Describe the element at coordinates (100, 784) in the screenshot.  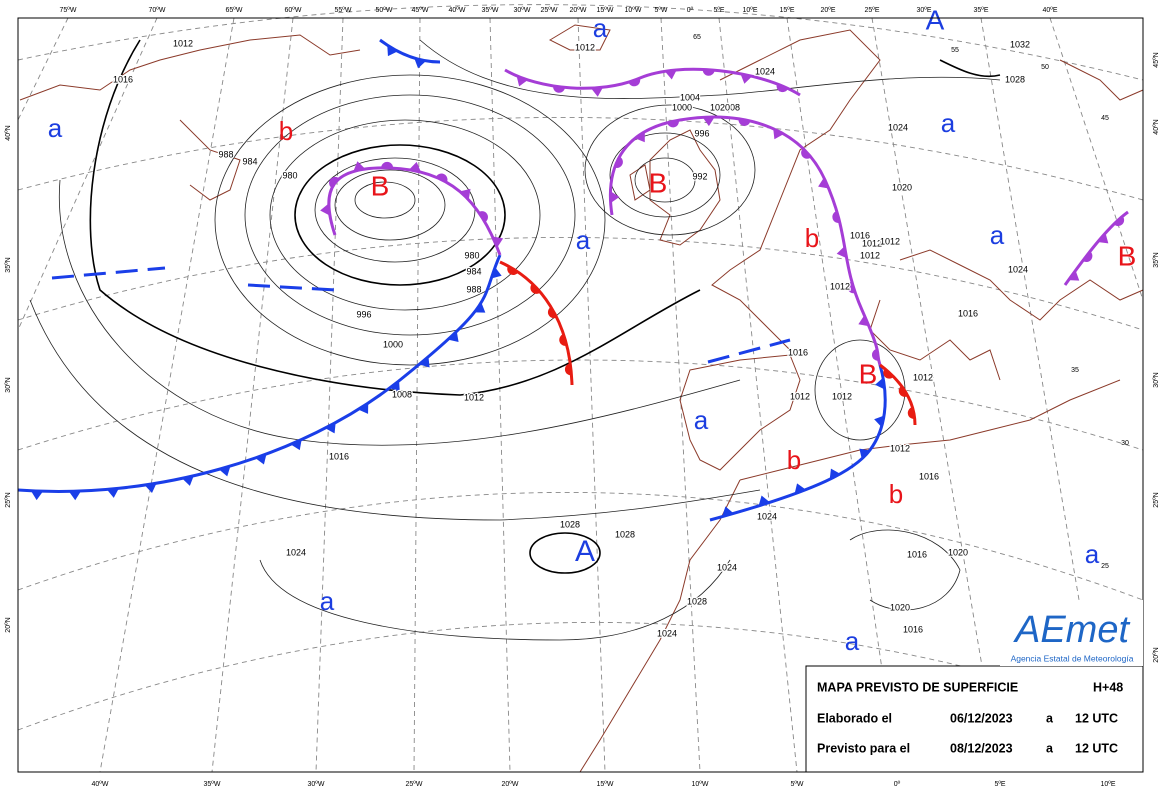
I see `bottom-lon-label: 40ºW` at that location.